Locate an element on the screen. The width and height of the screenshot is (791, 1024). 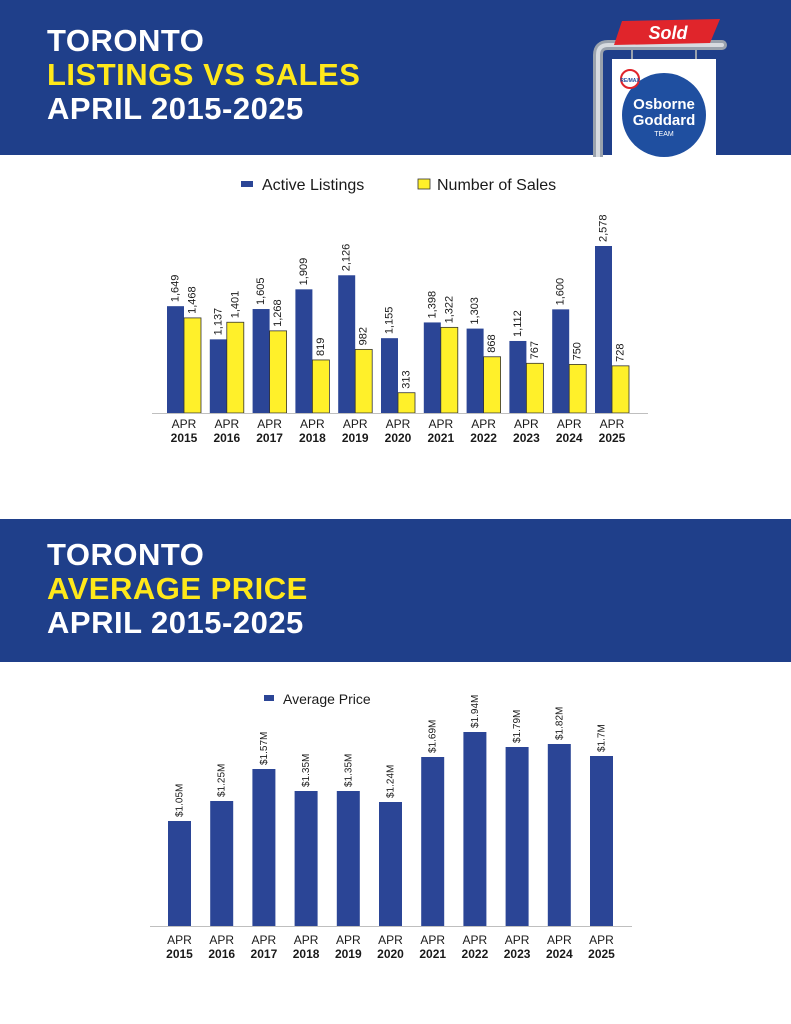
value-label-0-8: $1.79M is located at coordinates (517, 726).